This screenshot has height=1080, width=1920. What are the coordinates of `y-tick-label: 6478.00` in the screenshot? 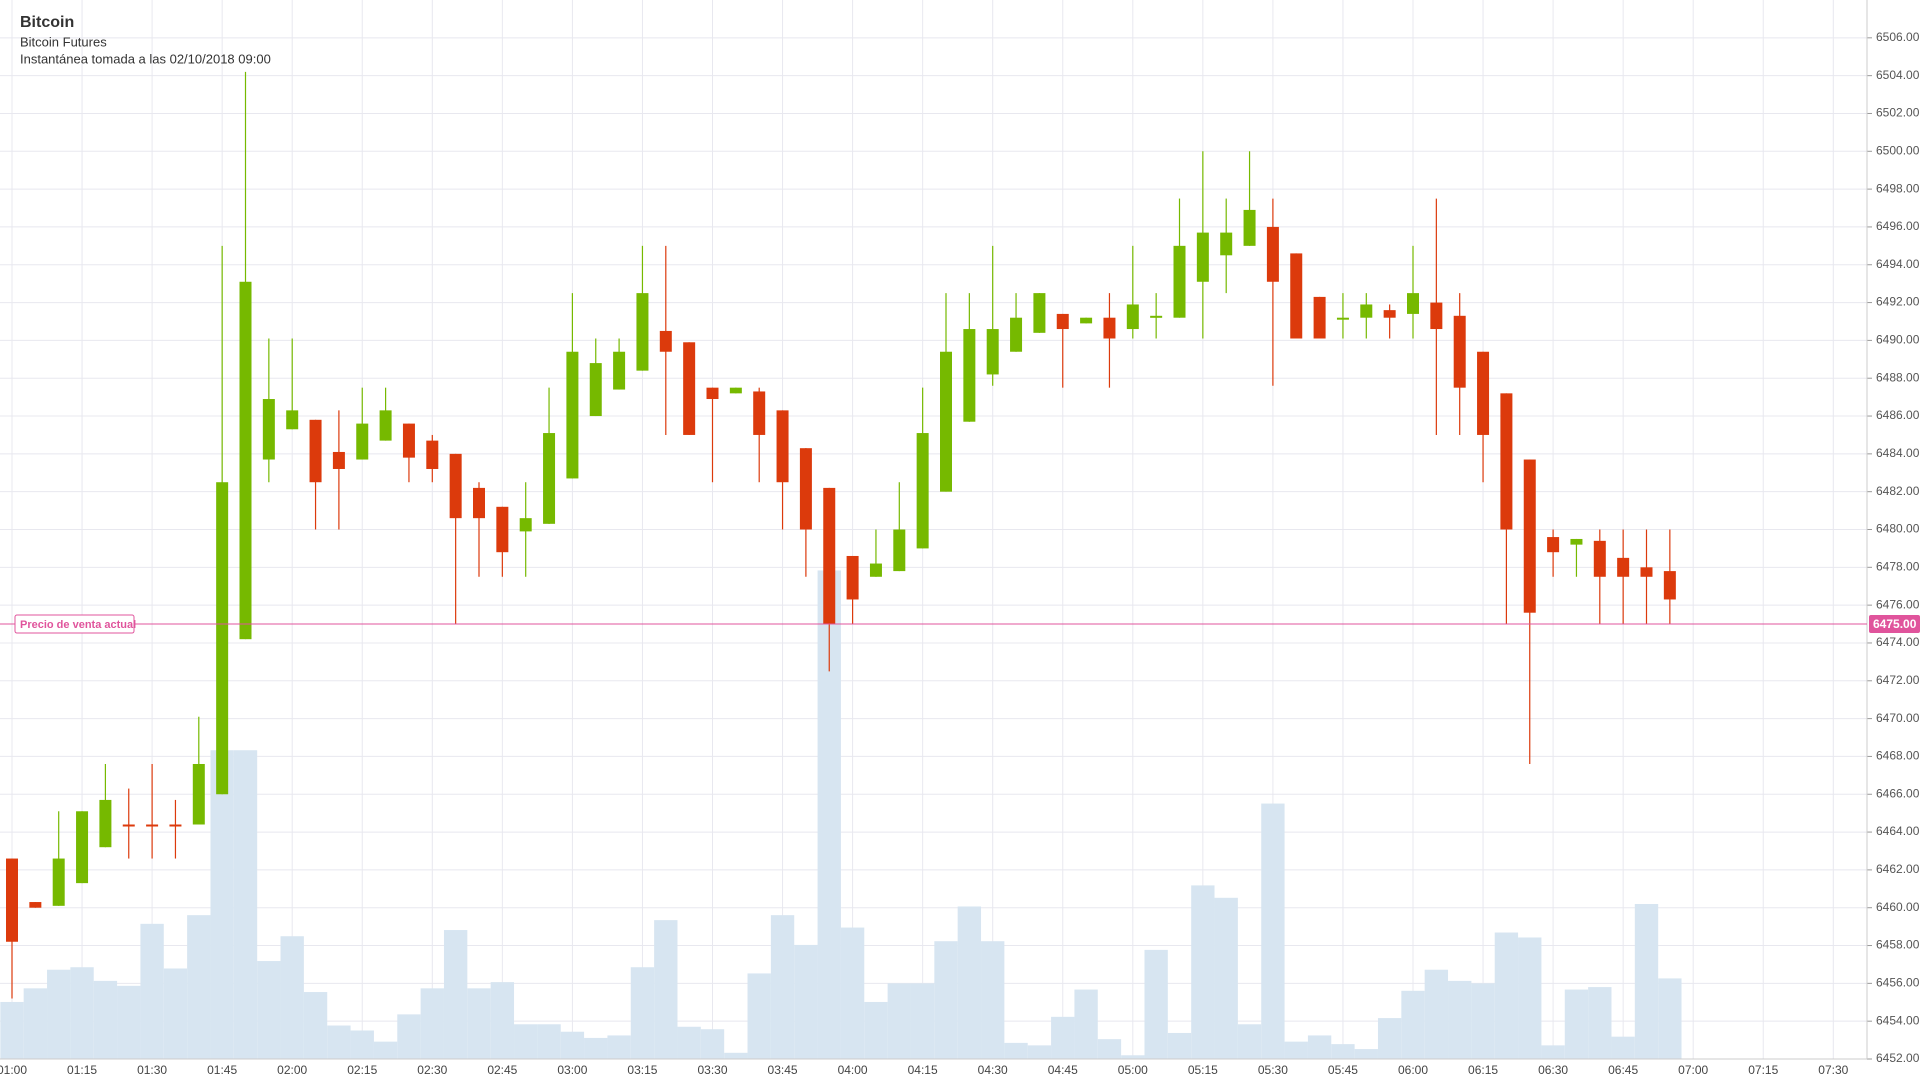 It's located at (1898, 566).